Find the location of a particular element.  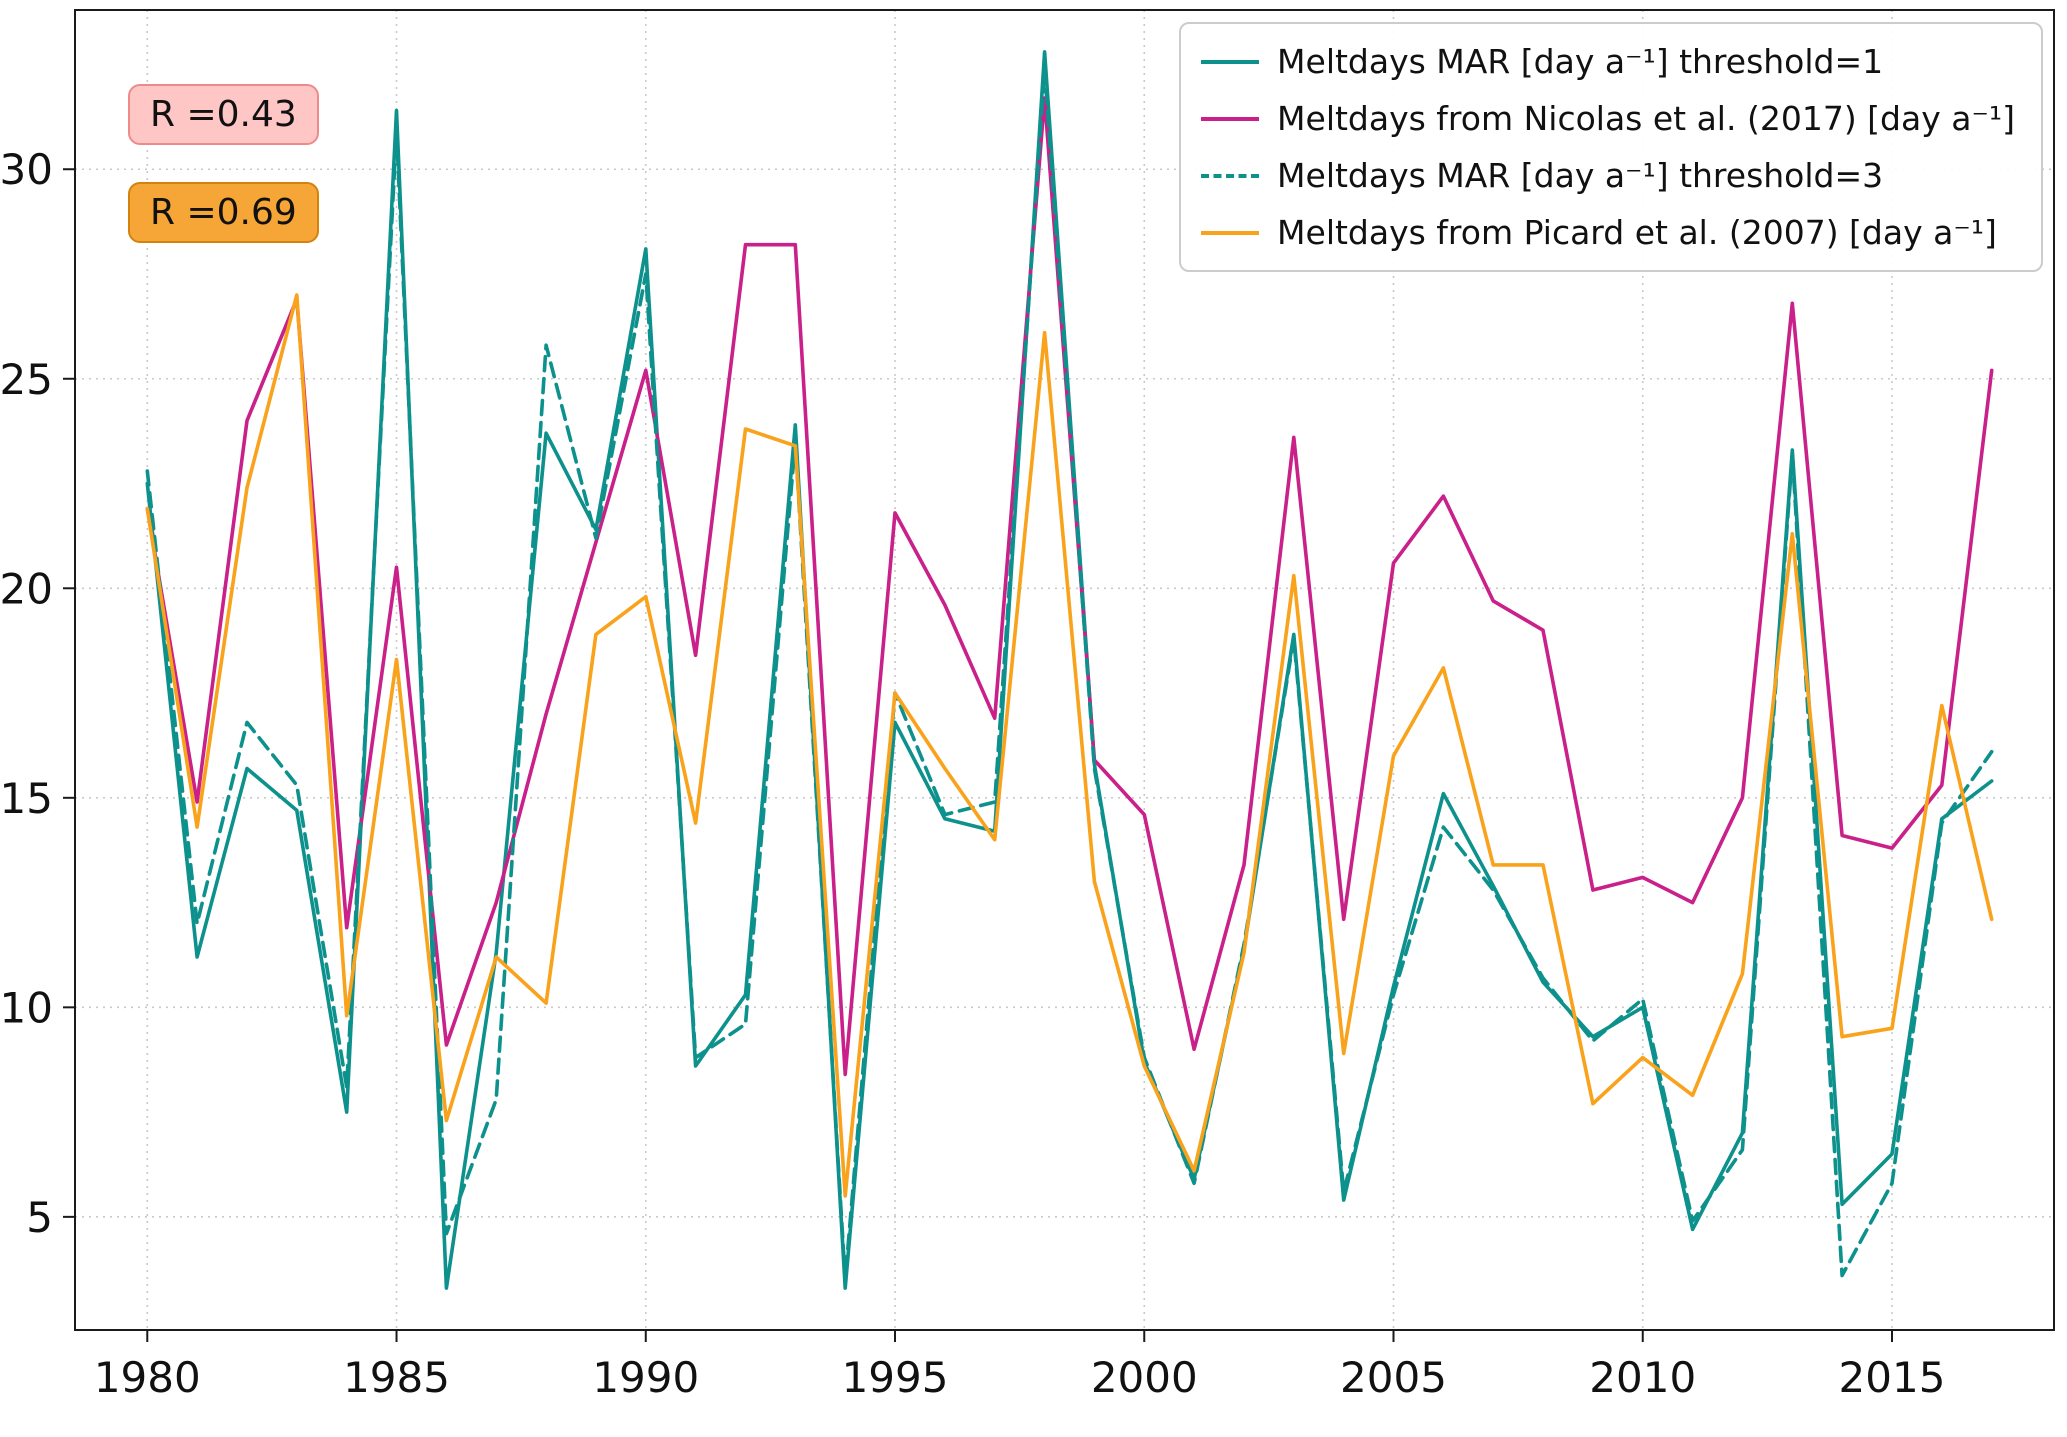

legend-item-mar-threshold3: Meltdays MAR [day a⁻¹] threshold=3 is located at coordinates (1608, 175).